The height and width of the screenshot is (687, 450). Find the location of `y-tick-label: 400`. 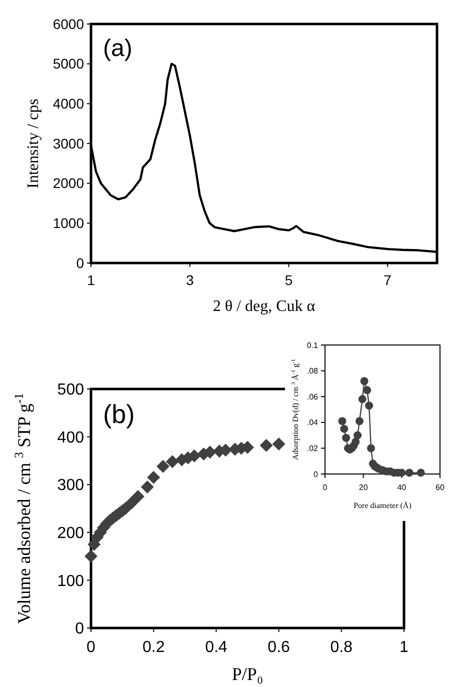

y-tick-label: 400 is located at coordinates (70, 437).